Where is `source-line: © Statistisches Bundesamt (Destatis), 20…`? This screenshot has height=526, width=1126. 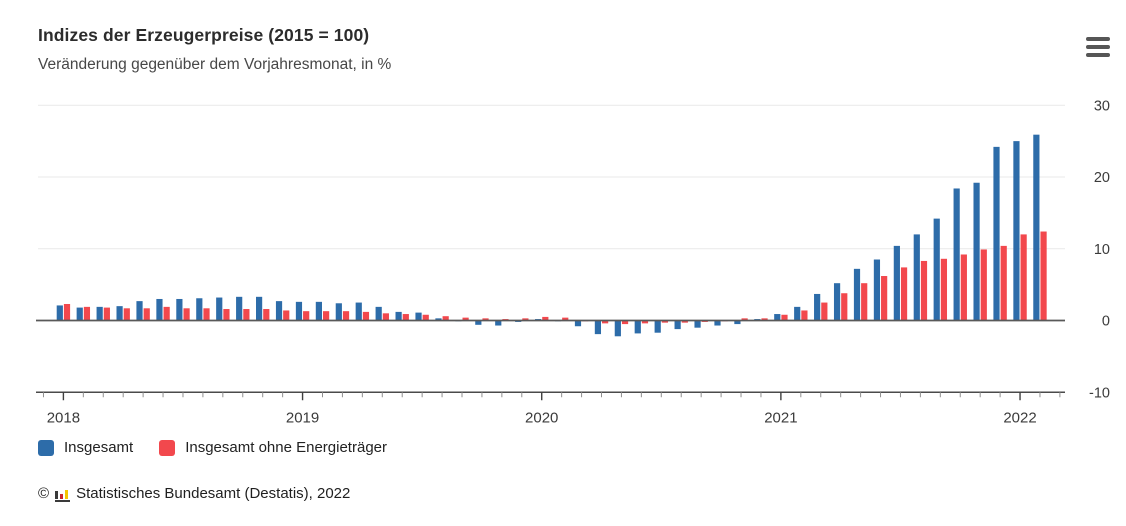 source-line: © Statistisches Bundesamt (Destatis), 20… is located at coordinates (194, 493).